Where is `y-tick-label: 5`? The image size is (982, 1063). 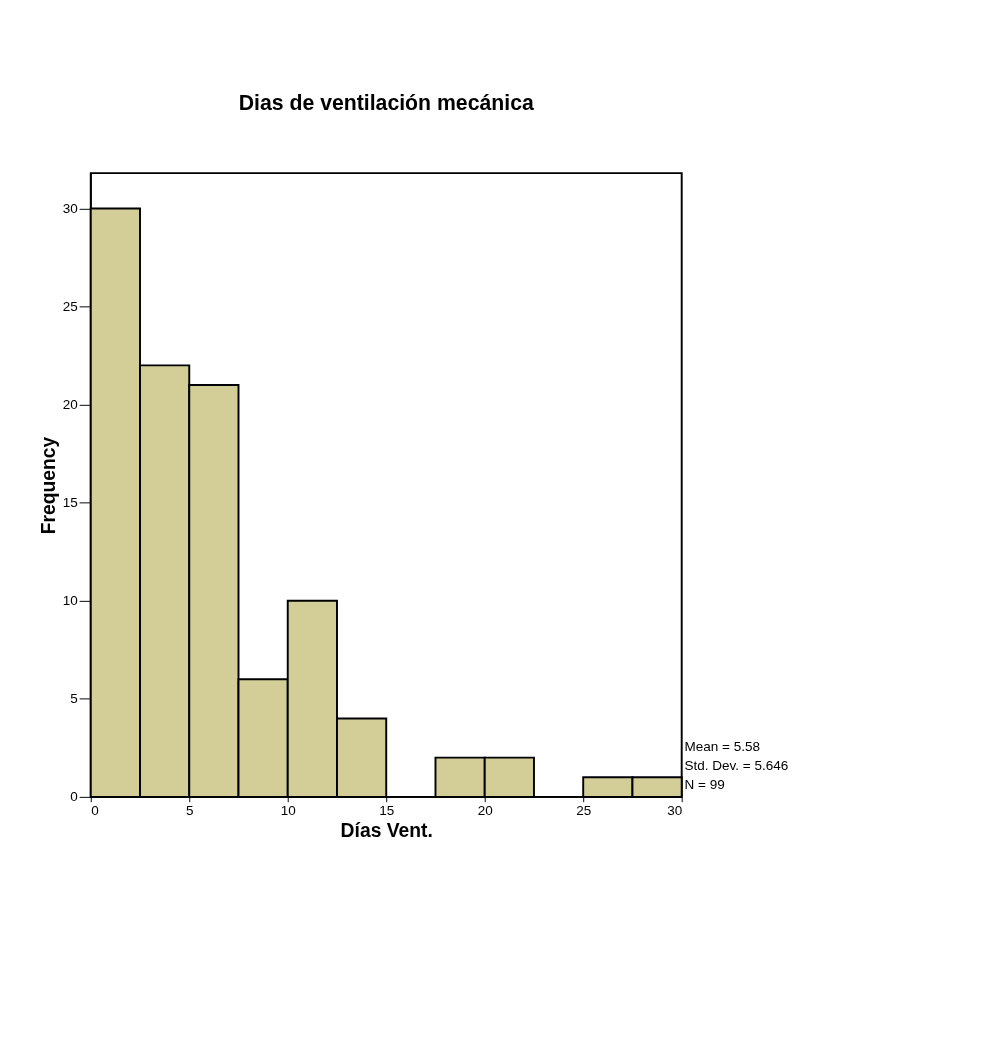 y-tick-label: 5 is located at coordinates (74, 699).